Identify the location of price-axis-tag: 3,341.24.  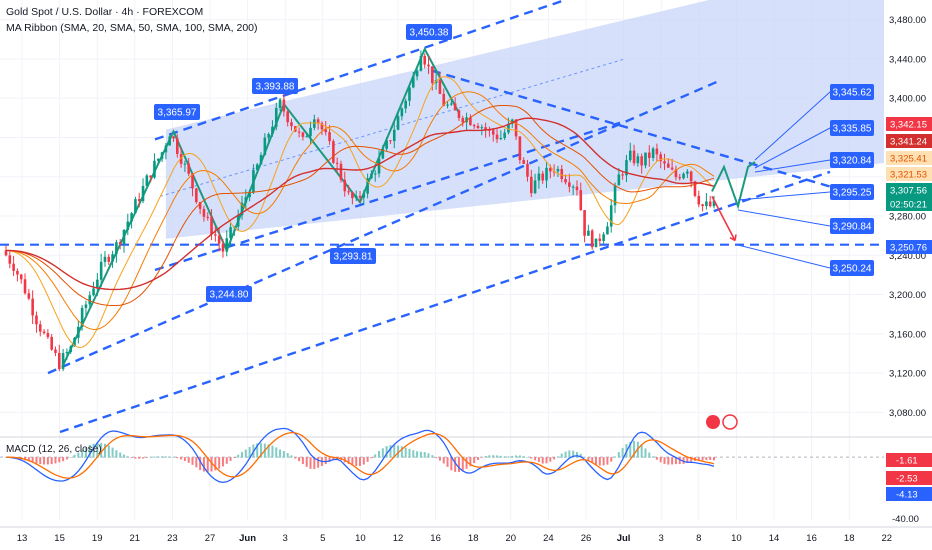
(909, 141).